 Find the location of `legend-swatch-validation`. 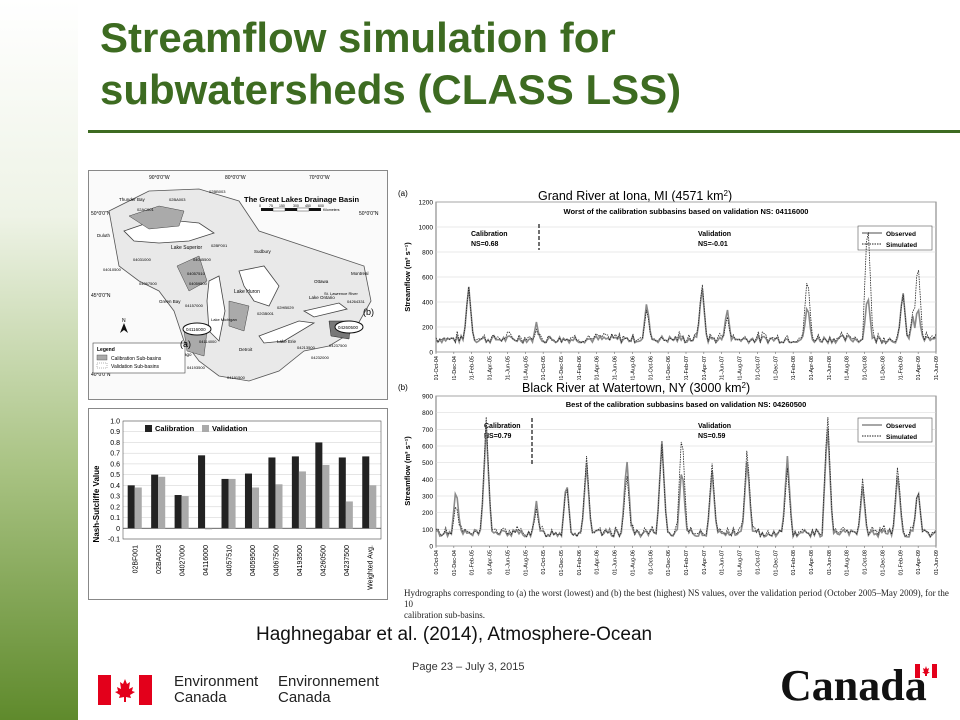

legend-swatch-validation is located at coordinates (102, 365).